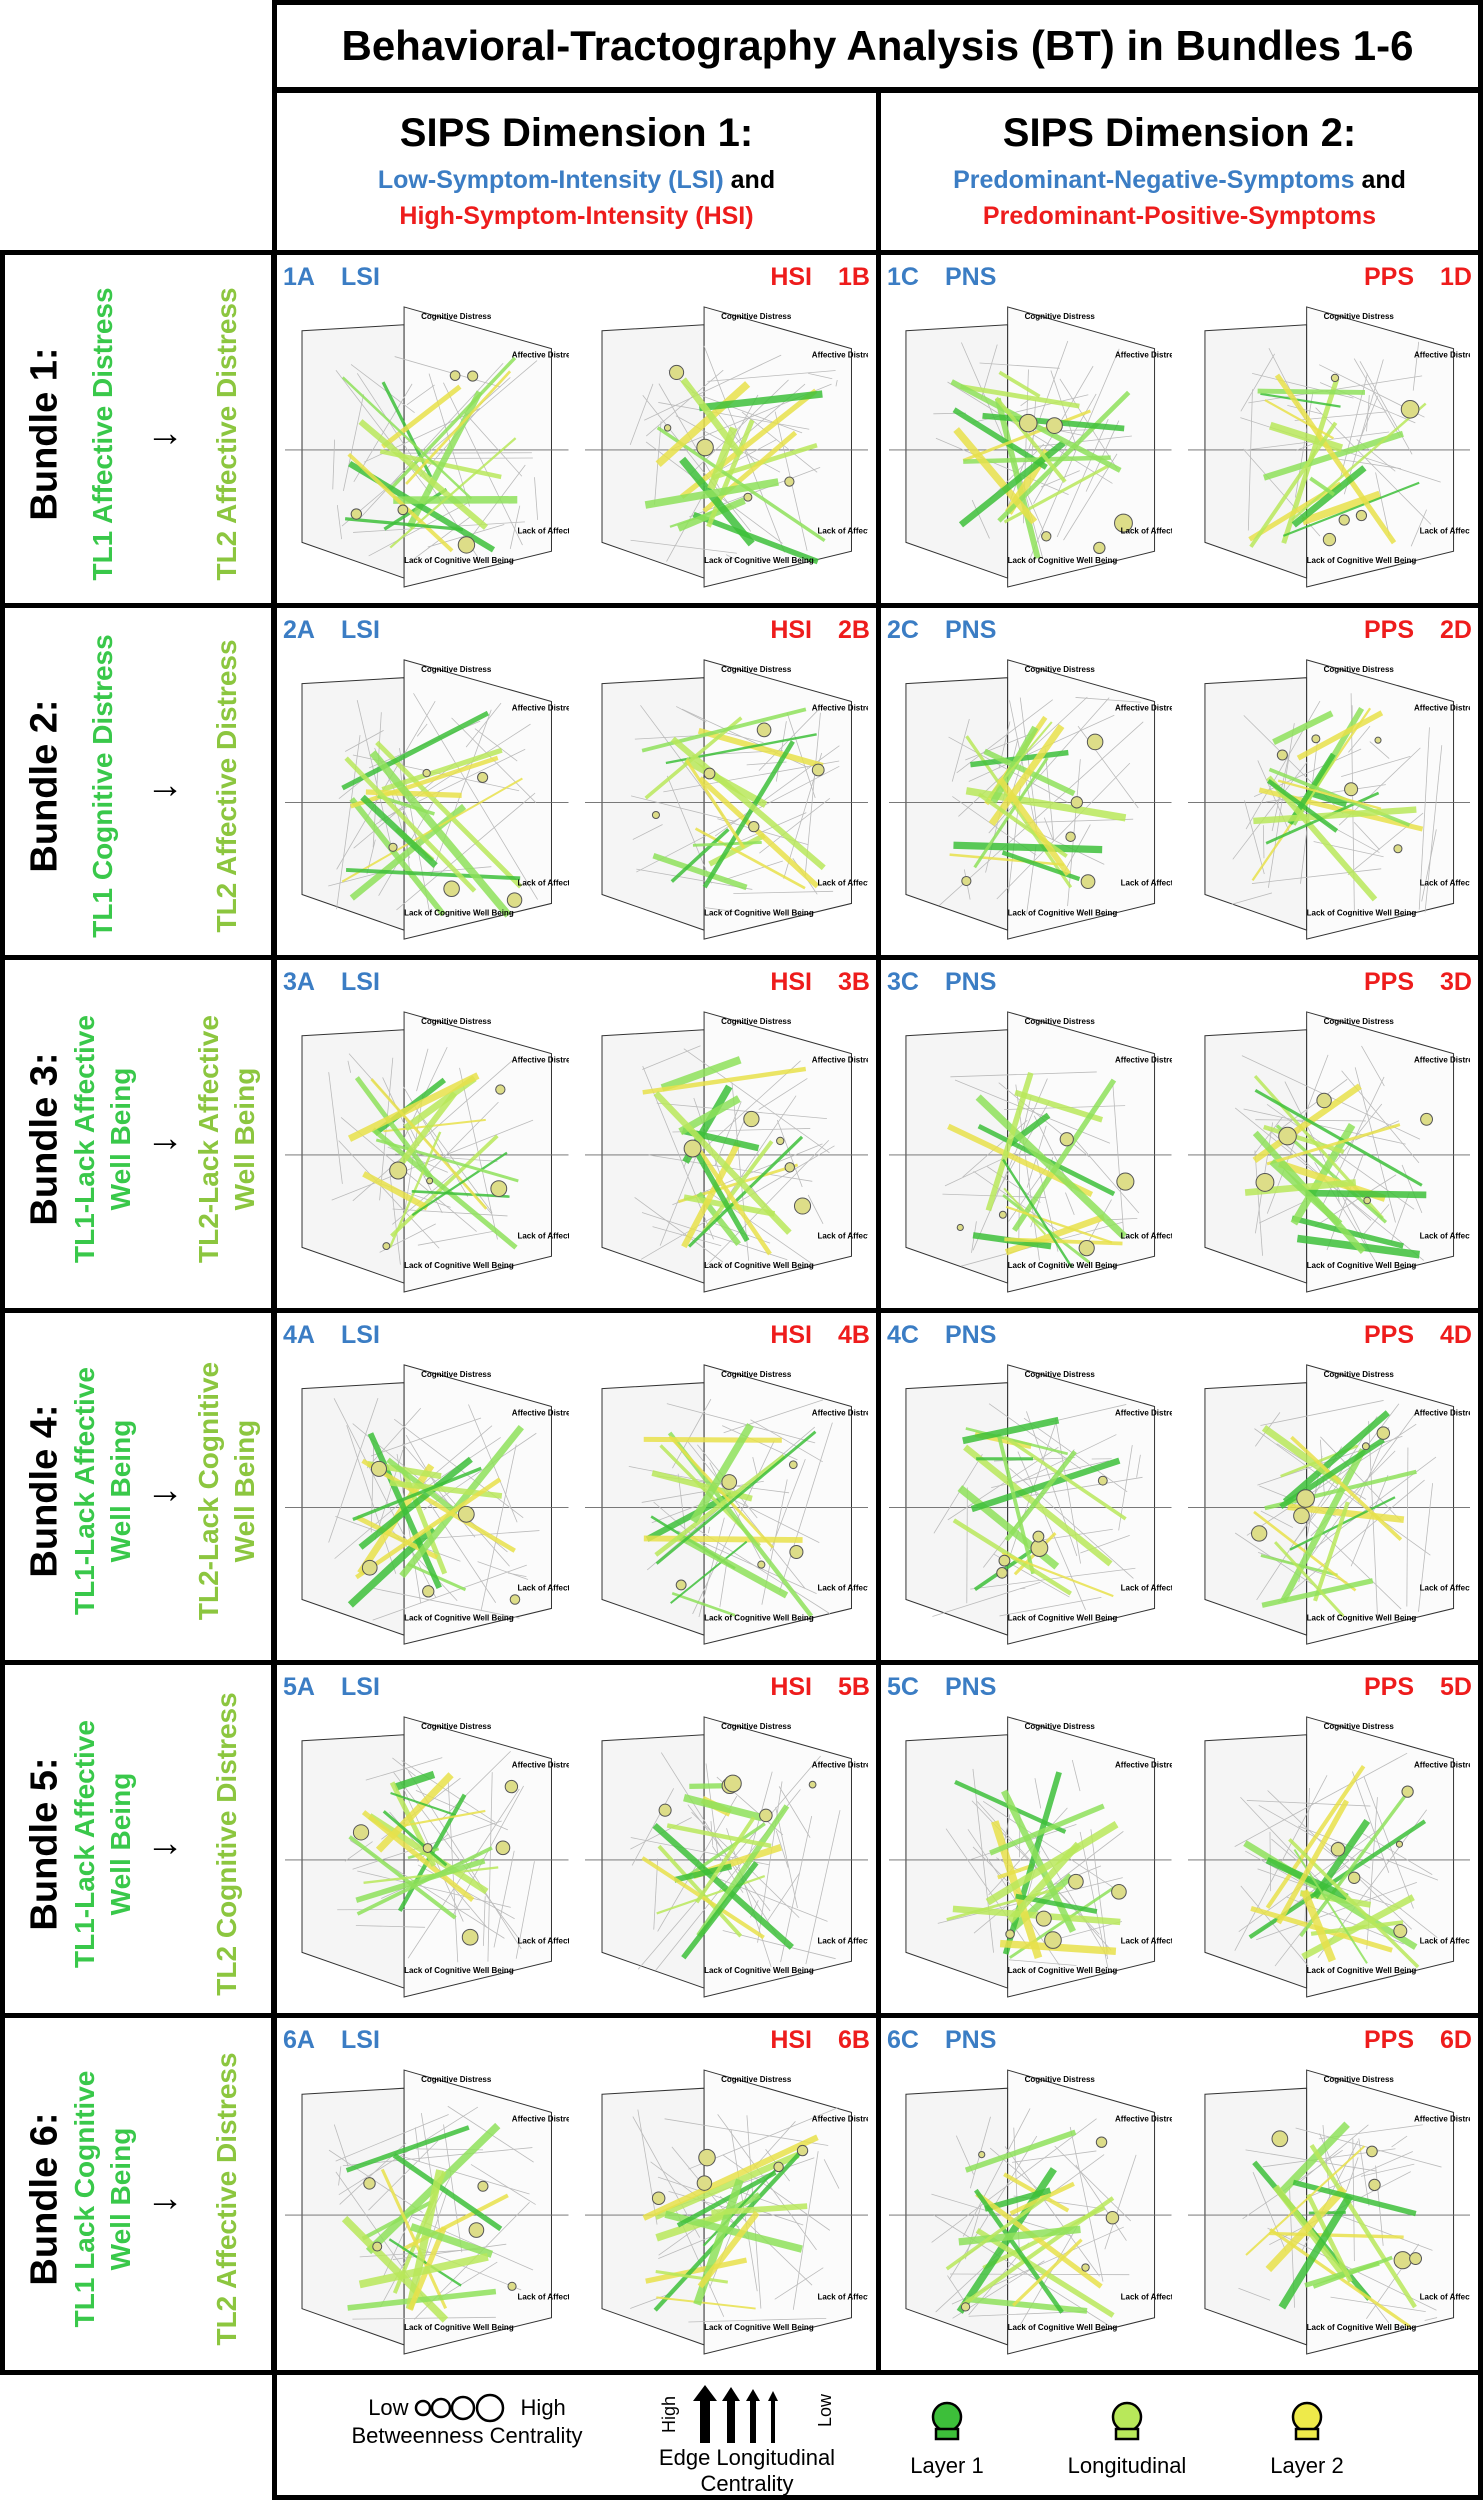 The image size is (1483, 2500). Describe the element at coordinates (226, 1844) in the screenshot. I see `tl2-label: TL2 Cognitive Distress` at that location.